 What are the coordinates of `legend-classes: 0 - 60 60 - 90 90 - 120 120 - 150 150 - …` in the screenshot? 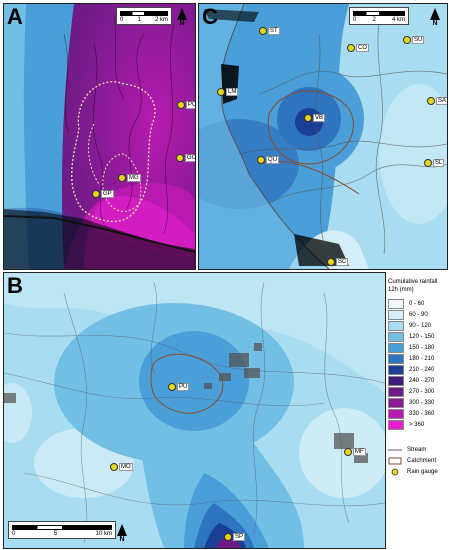 It's located at (416, 364).